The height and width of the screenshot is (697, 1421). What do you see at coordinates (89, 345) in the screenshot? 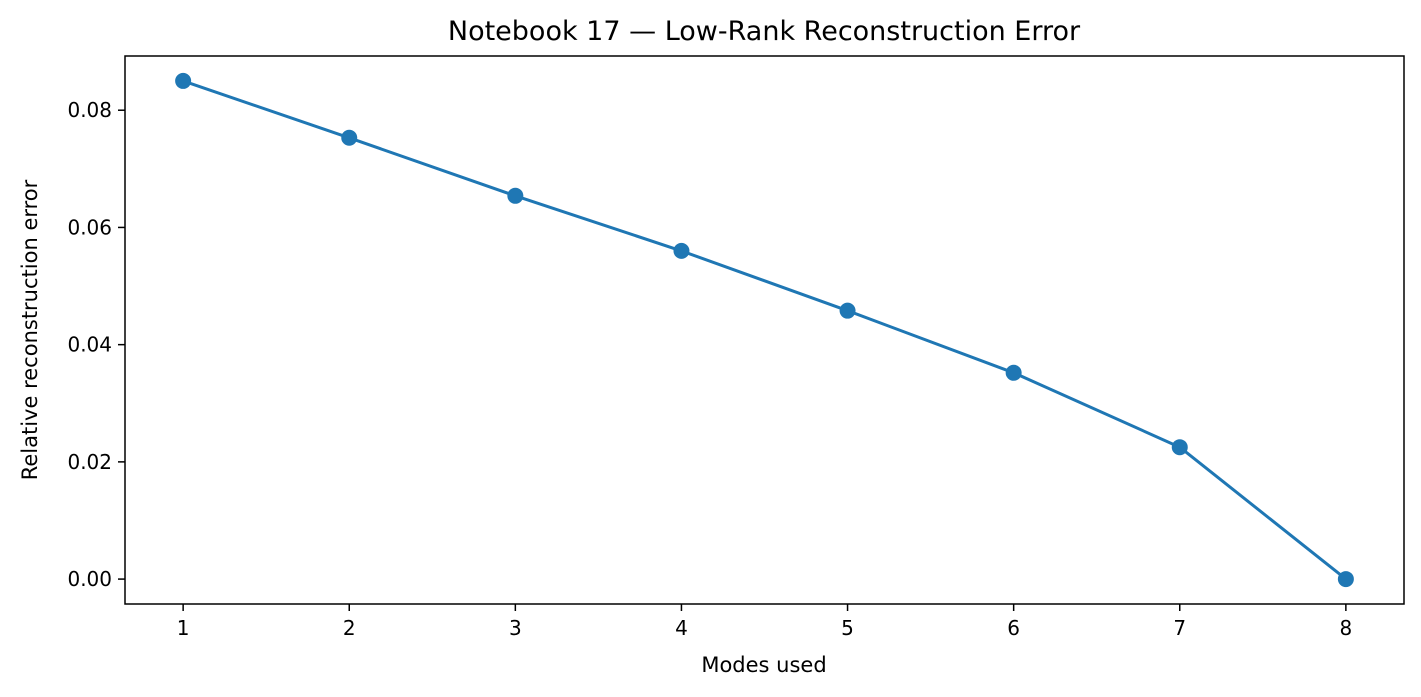
I see `y-tick-label: 0.04` at bounding box center [89, 345].